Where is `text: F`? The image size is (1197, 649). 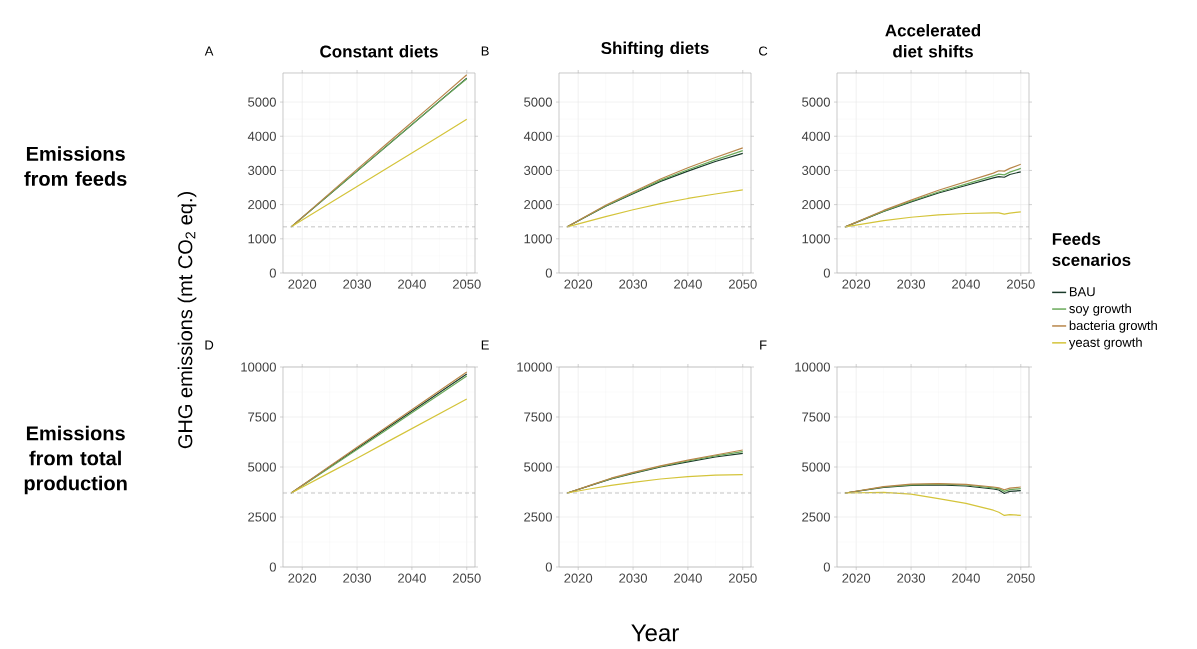 text: F is located at coordinates (763, 345).